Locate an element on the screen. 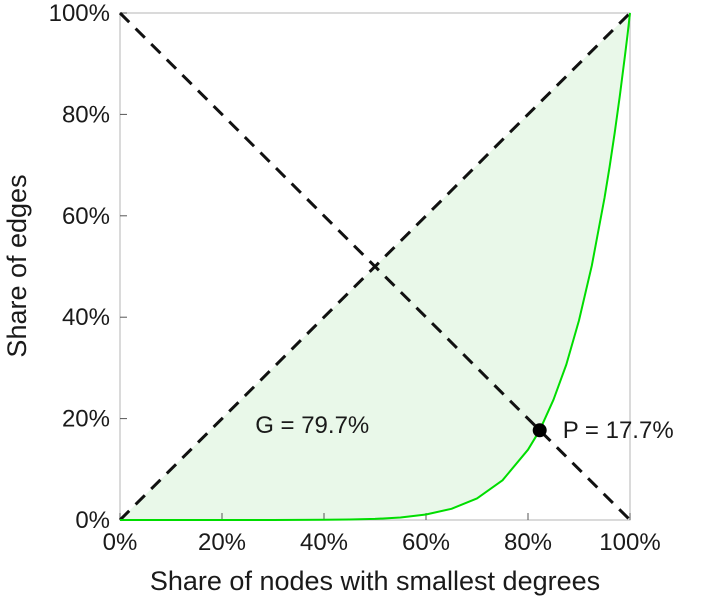 The width and height of the screenshot is (703, 600). x-tick-label: 60% is located at coordinates (426, 542).